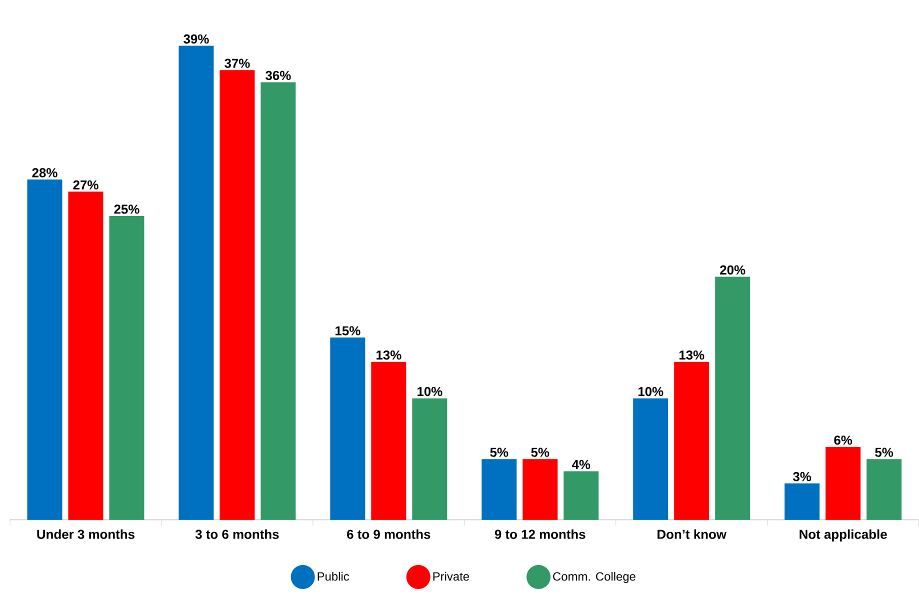  Describe the element at coordinates (196, 39) in the screenshot. I see `data-label: 39%` at that location.